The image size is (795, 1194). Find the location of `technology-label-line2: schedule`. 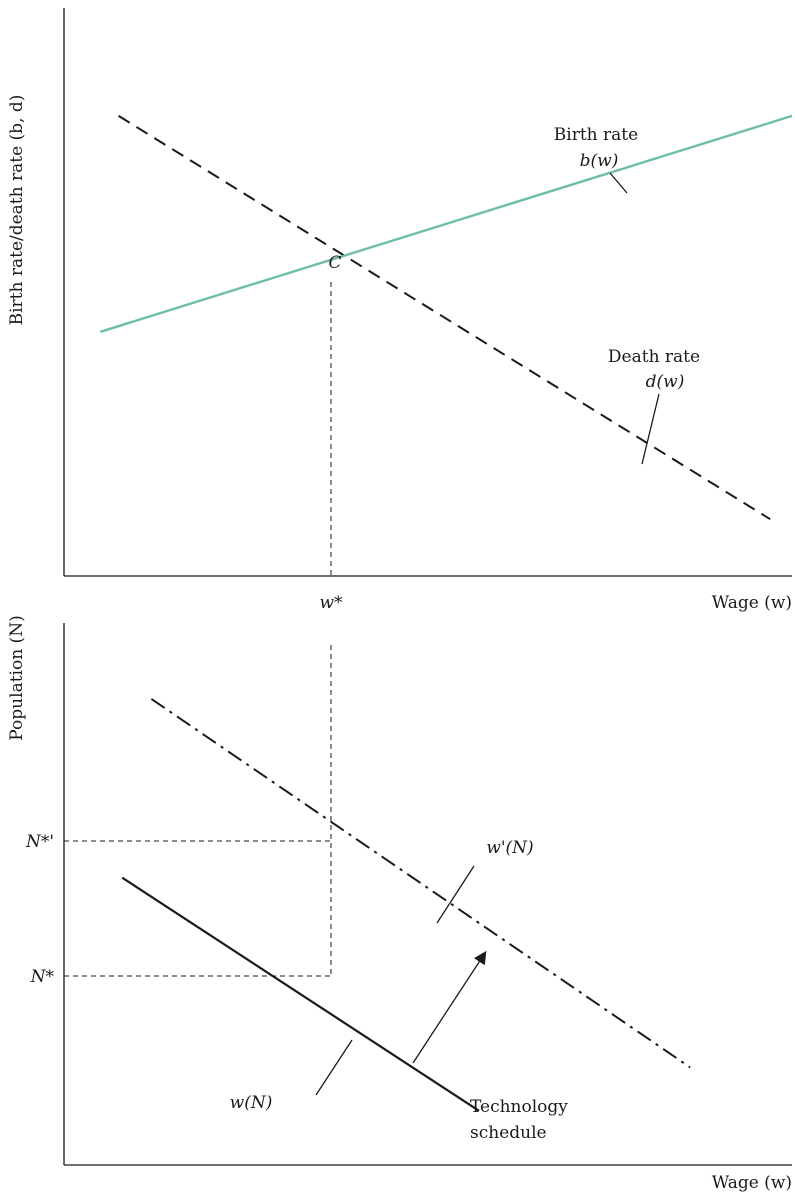

technology-label-line2: schedule is located at coordinates (508, 1133).